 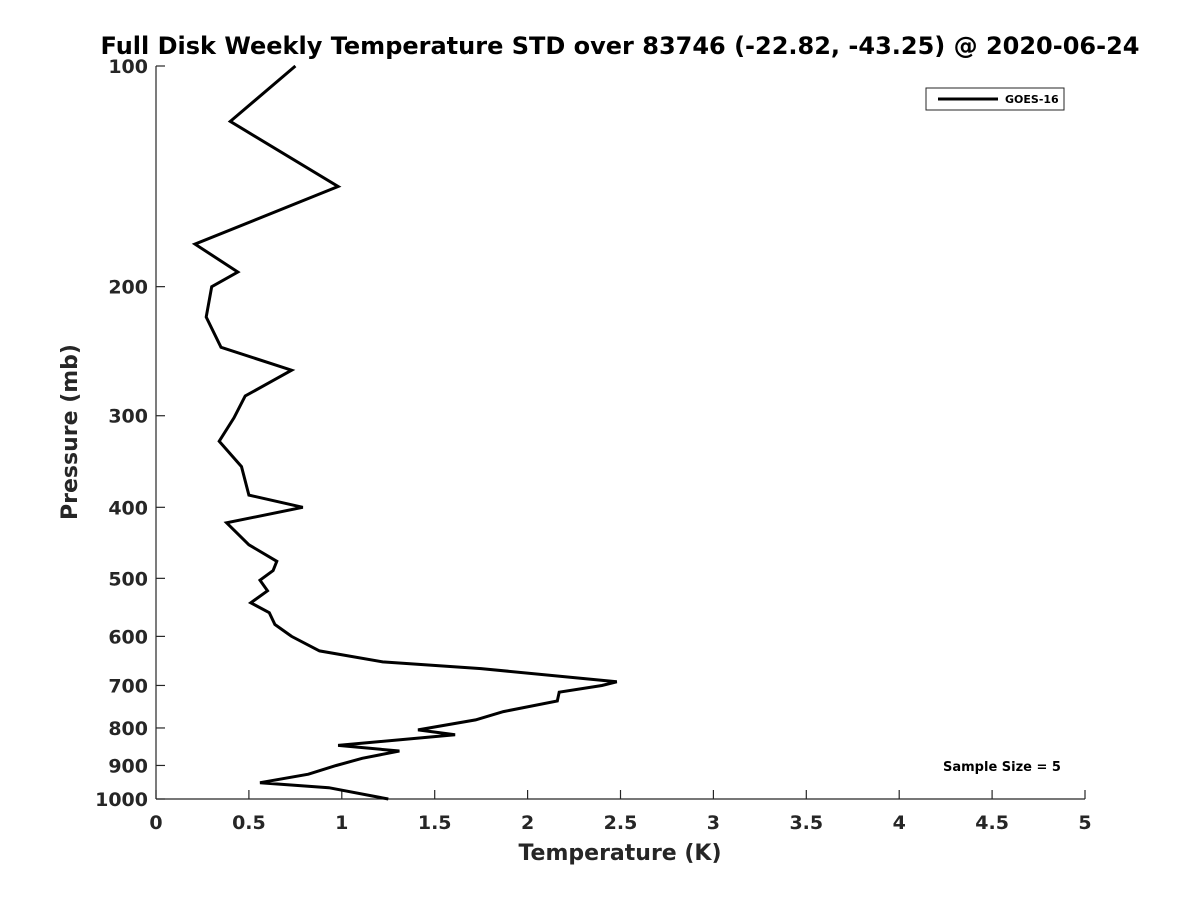 What do you see at coordinates (128, 729) in the screenshot?
I see `y-tick-label: 800` at bounding box center [128, 729].